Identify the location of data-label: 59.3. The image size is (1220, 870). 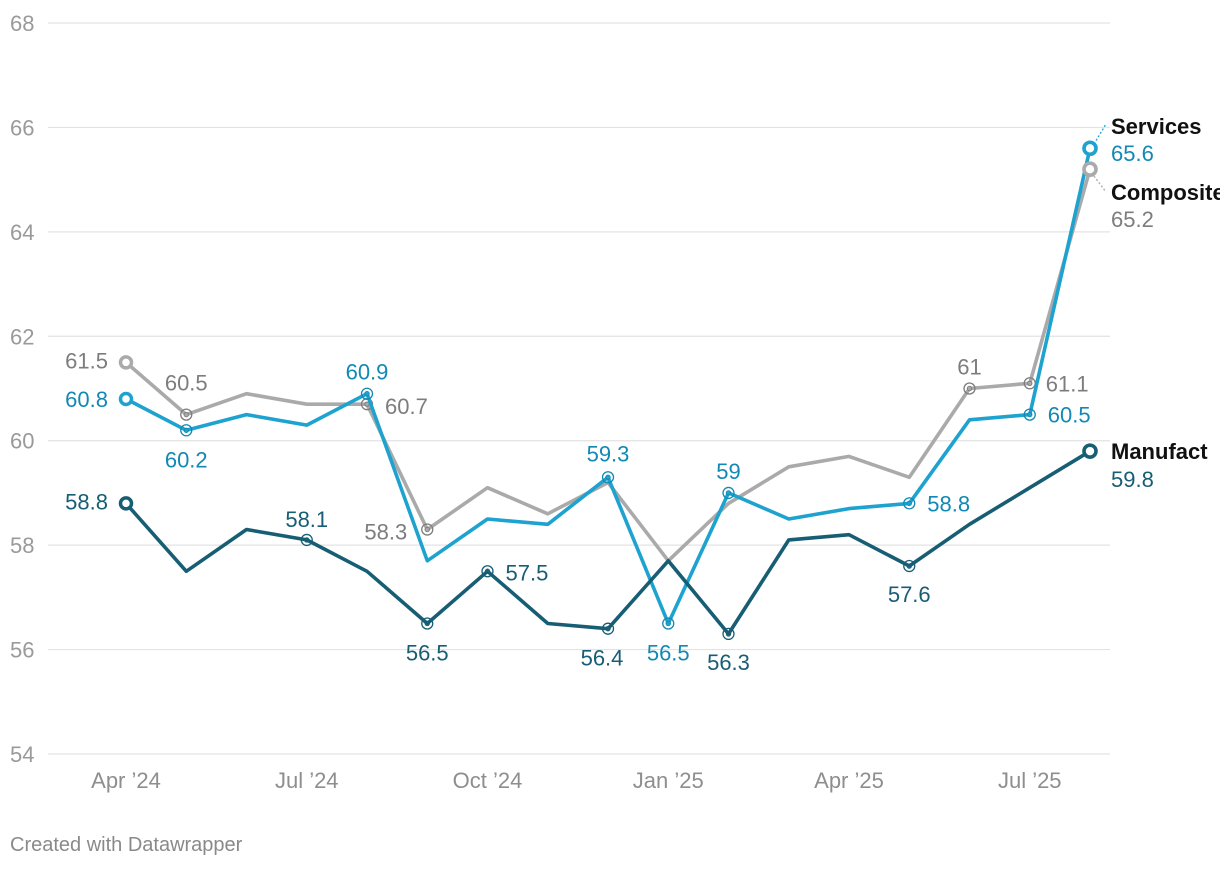
(608, 453).